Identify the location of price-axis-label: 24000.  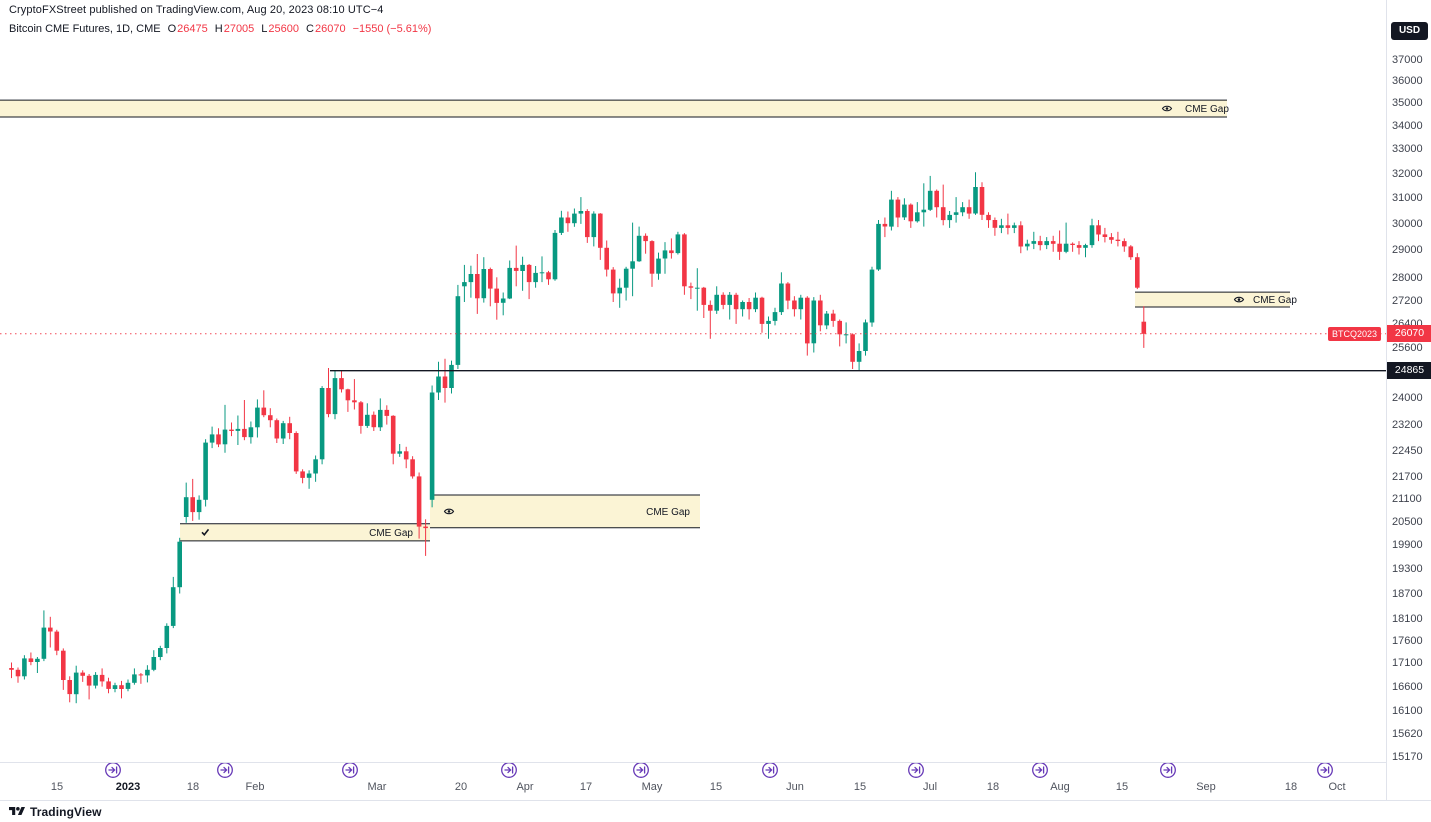
(1407, 398).